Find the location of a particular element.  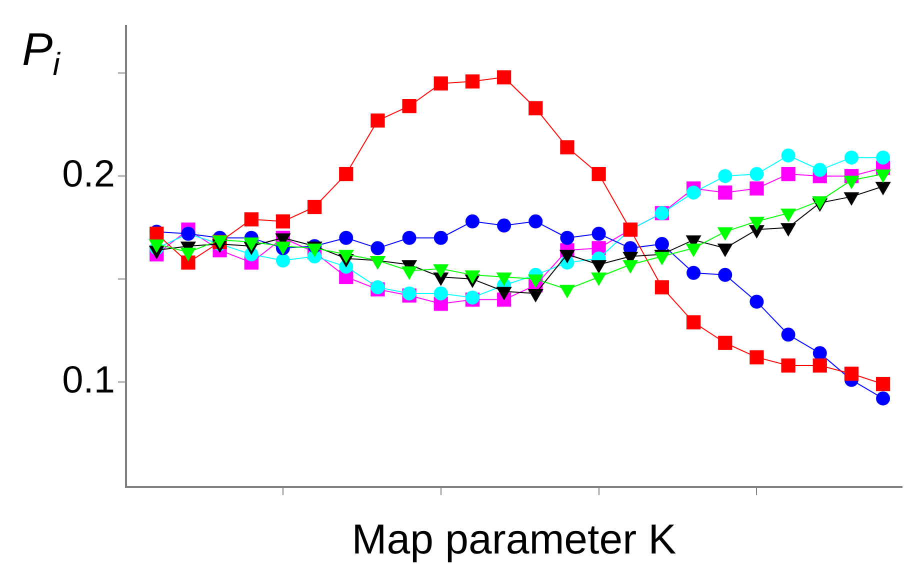

y-tick-label: 0.1 is located at coordinates (88, 380).